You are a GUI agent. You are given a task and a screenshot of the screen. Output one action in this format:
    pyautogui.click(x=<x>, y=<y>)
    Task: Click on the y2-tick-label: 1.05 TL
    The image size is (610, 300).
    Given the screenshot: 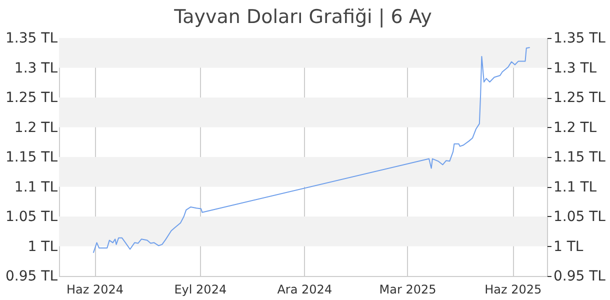 What is the action you would take?
    pyautogui.click(x=580, y=217)
    